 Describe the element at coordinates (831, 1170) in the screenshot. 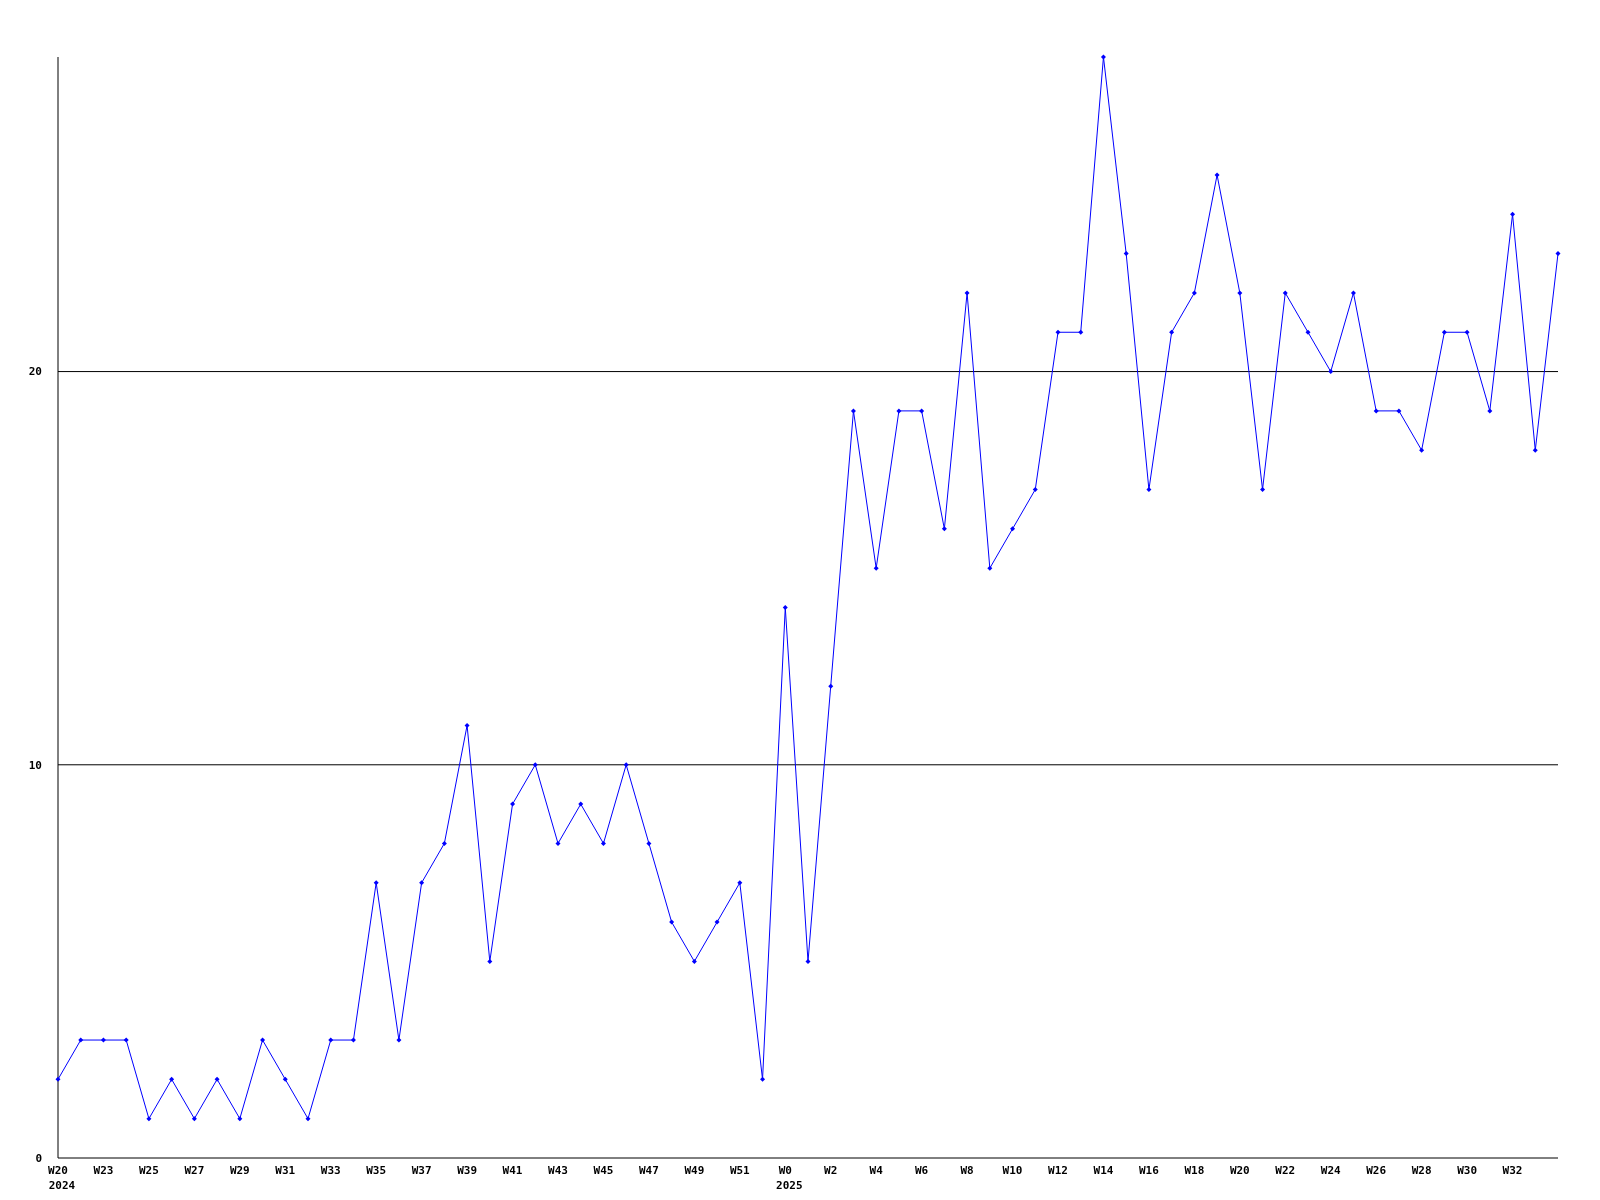

I see `x-tick-label: W2` at that location.